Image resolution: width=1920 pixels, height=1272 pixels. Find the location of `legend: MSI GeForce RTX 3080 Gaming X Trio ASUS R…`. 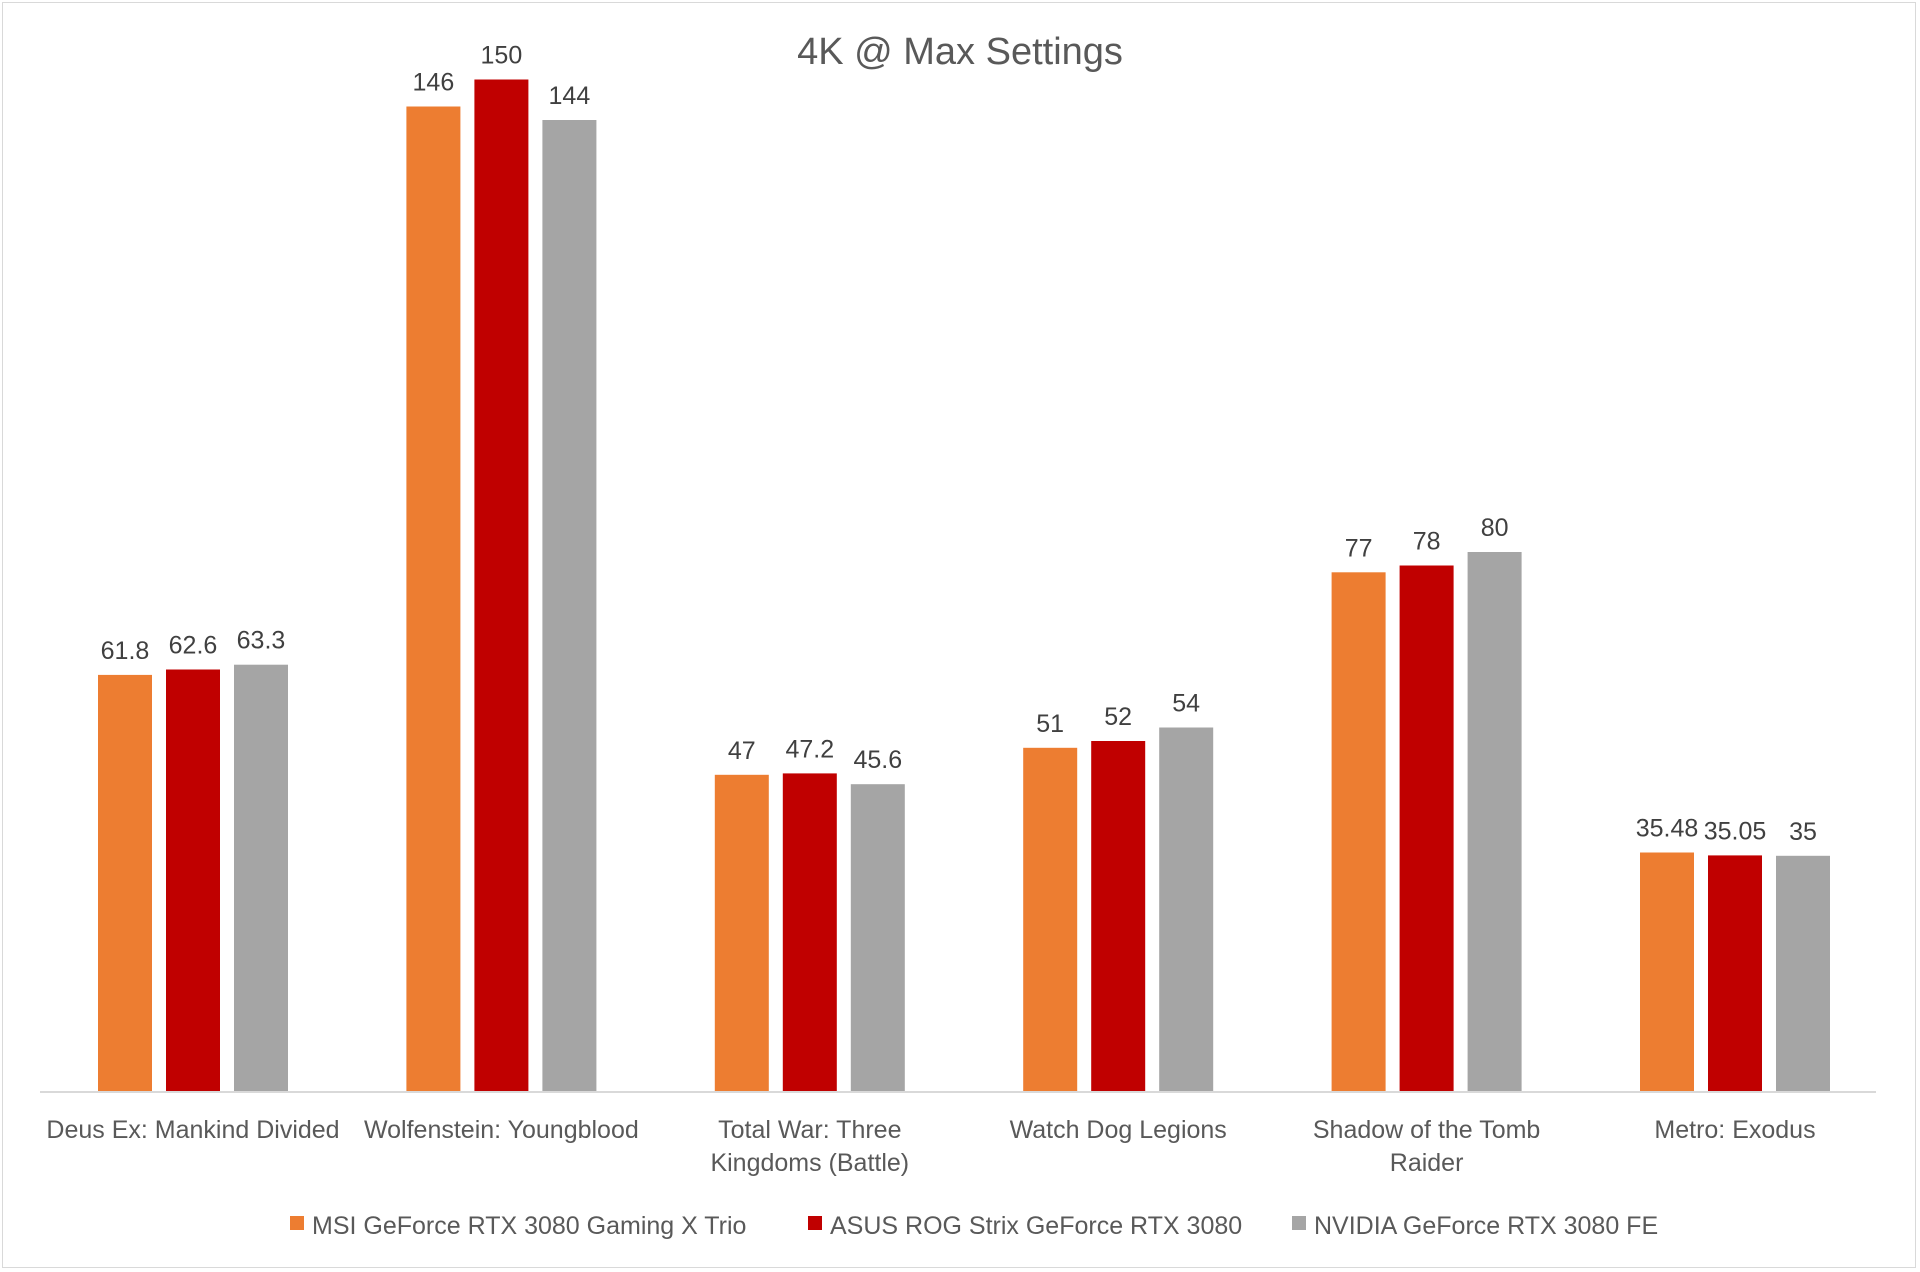

legend: MSI GeForce RTX 3080 Gaming X Trio ASUS R… is located at coordinates (974, 1226).